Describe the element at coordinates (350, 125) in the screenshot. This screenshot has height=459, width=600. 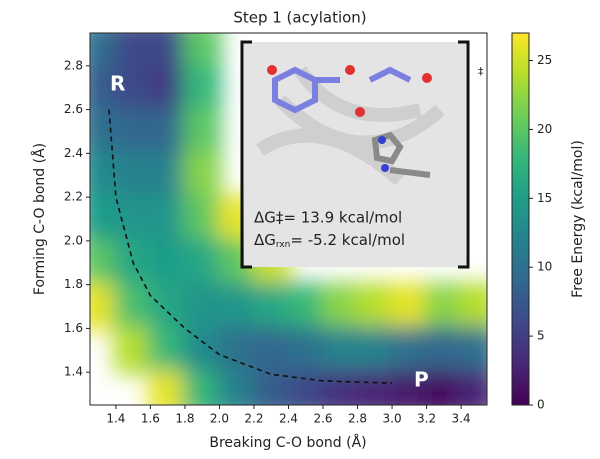
I see `protein-ribbon` at that location.